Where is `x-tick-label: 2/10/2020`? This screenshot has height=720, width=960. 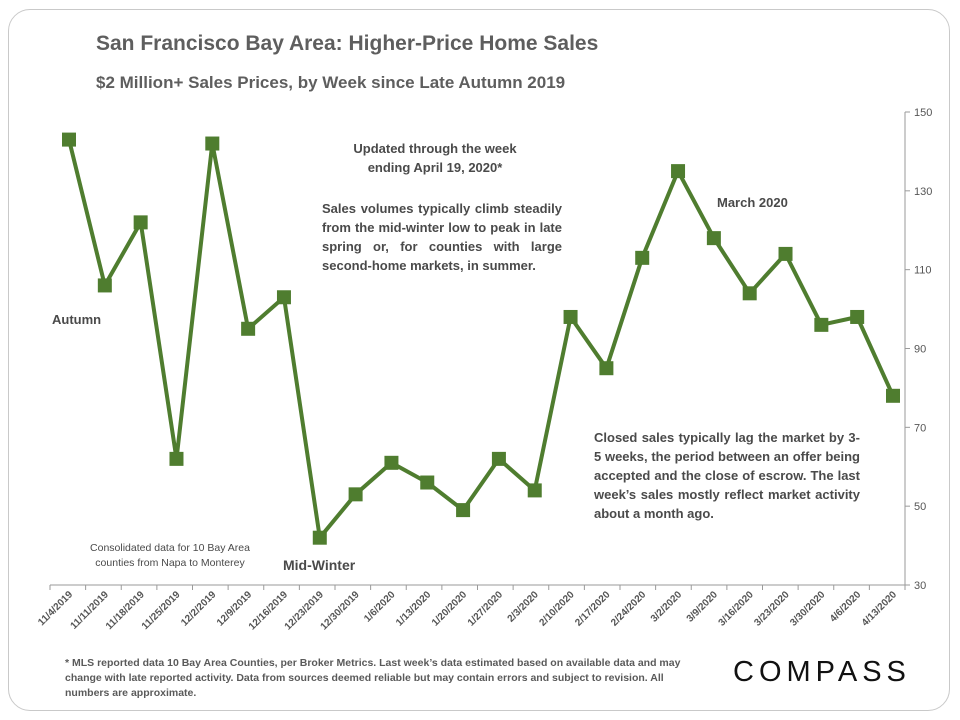 x-tick-label: 2/10/2020 is located at coordinates (557, 609).